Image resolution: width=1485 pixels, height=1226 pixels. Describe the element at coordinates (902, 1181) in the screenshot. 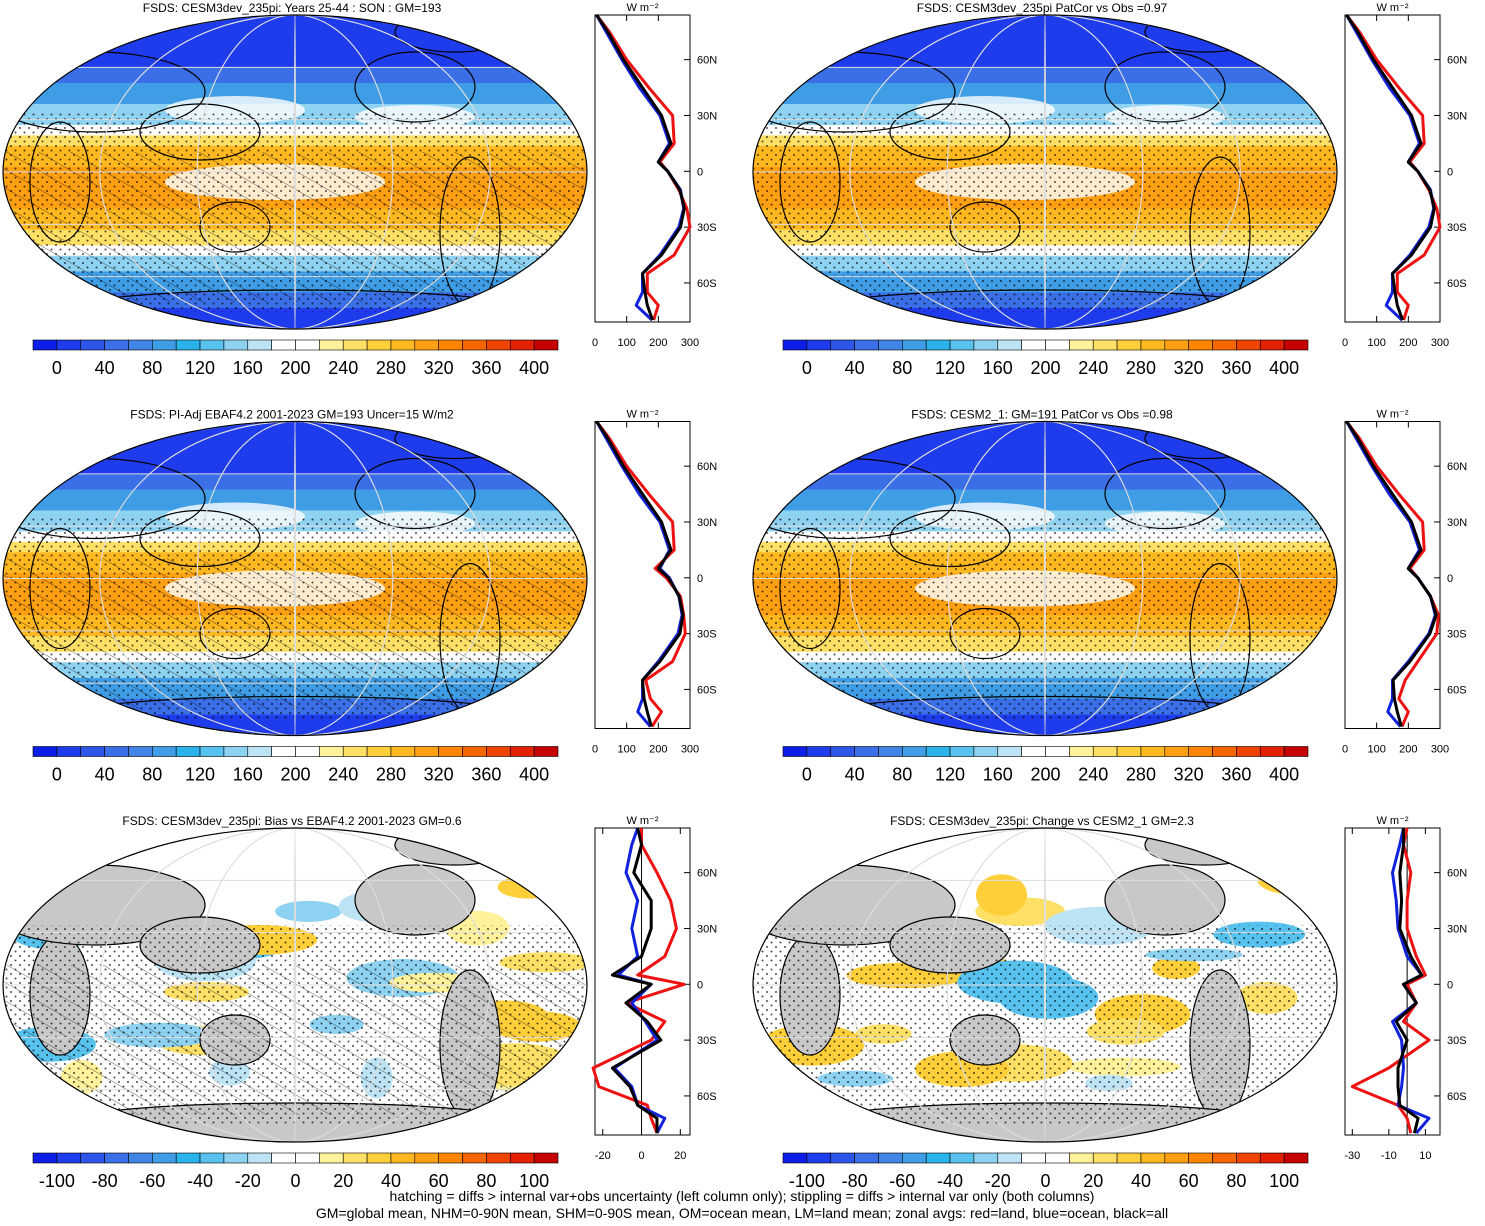

I see `colorbar-label: -60` at that location.